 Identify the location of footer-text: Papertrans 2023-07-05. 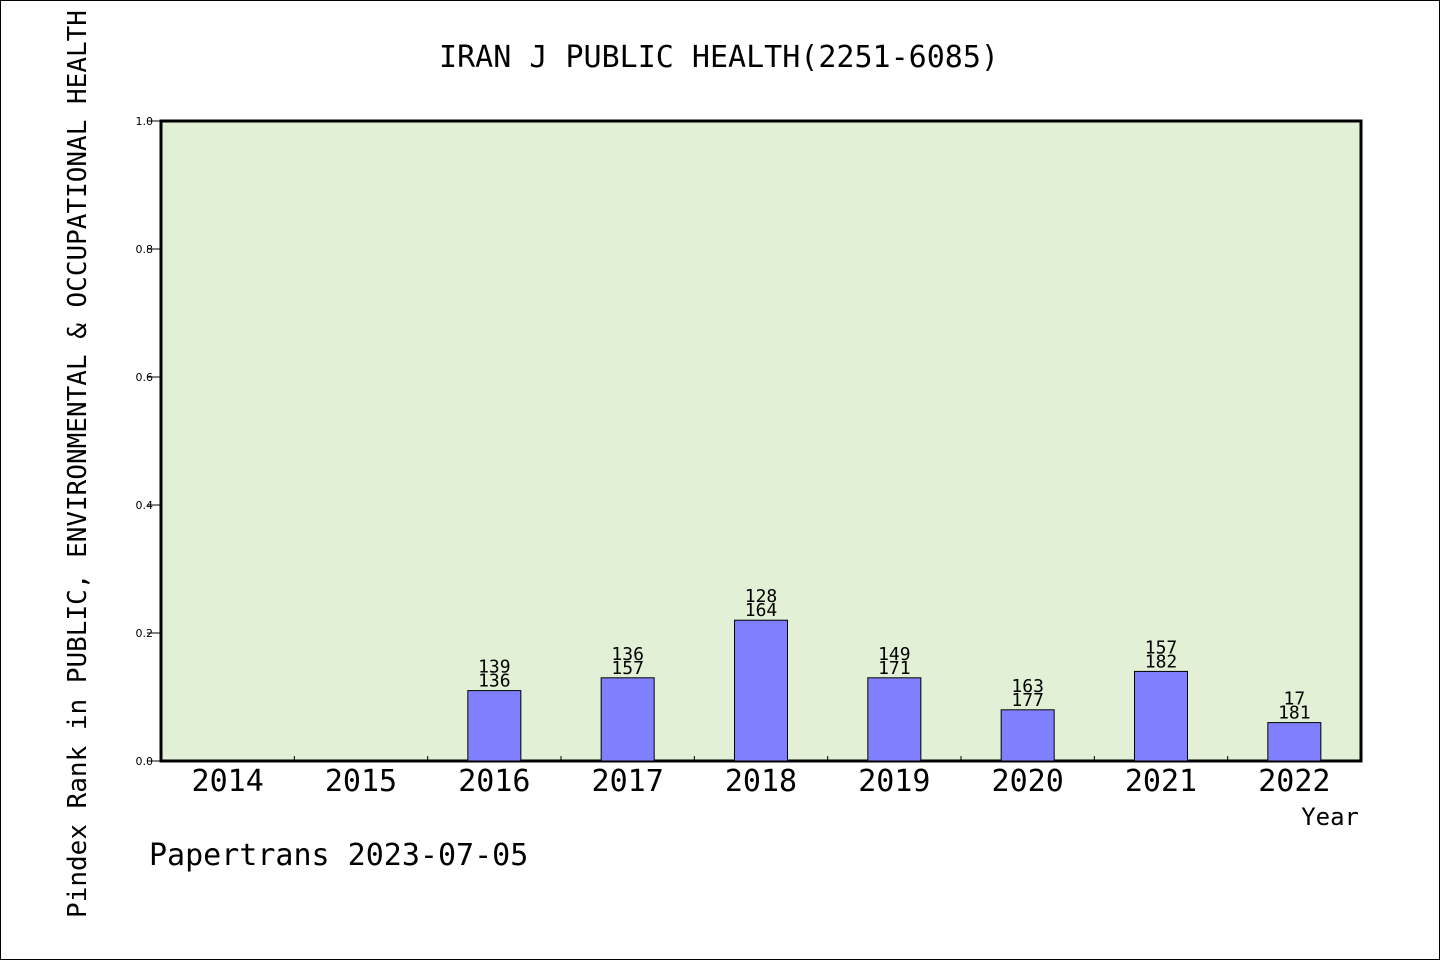
(338, 855).